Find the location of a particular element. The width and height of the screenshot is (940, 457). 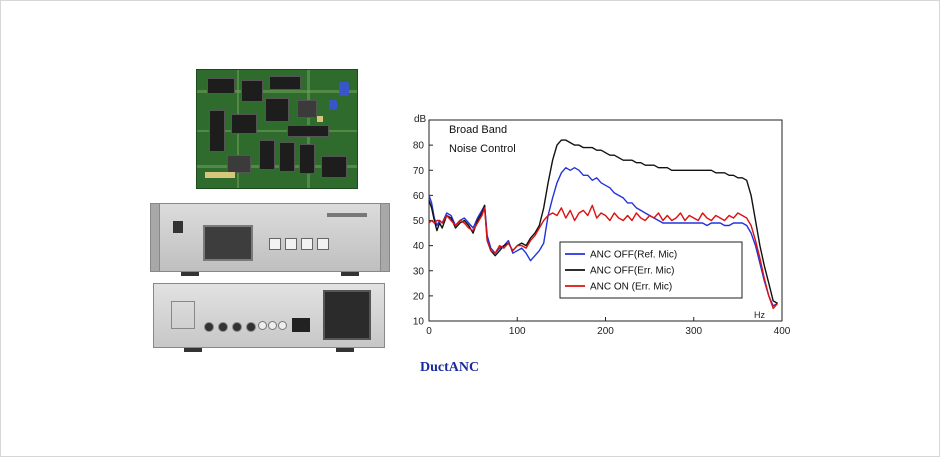

legend-label: ANC OFF(Err. Mic) is located at coordinates (632, 271).